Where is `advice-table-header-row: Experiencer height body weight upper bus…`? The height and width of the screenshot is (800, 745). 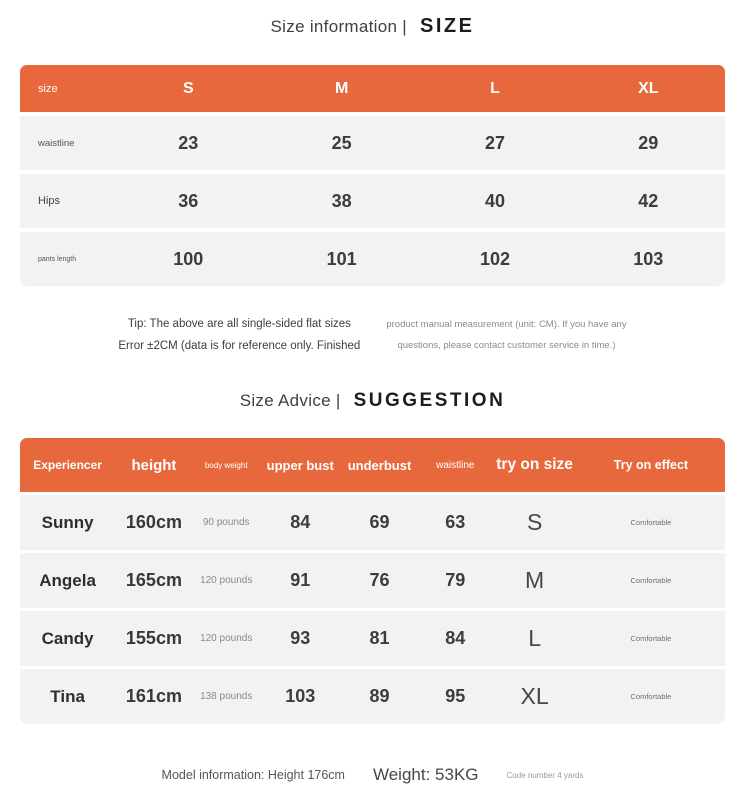 advice-table-header-row: Experiencer height body weight upper bus… is located at coordinates (372, 465).